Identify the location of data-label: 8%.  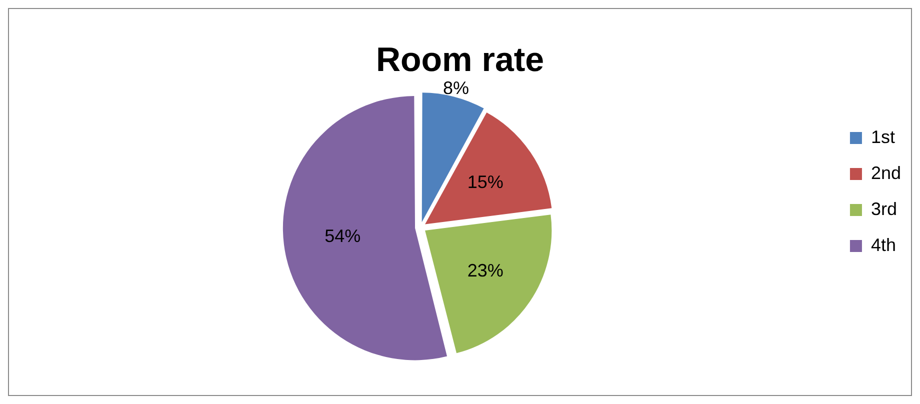
(455, 88).